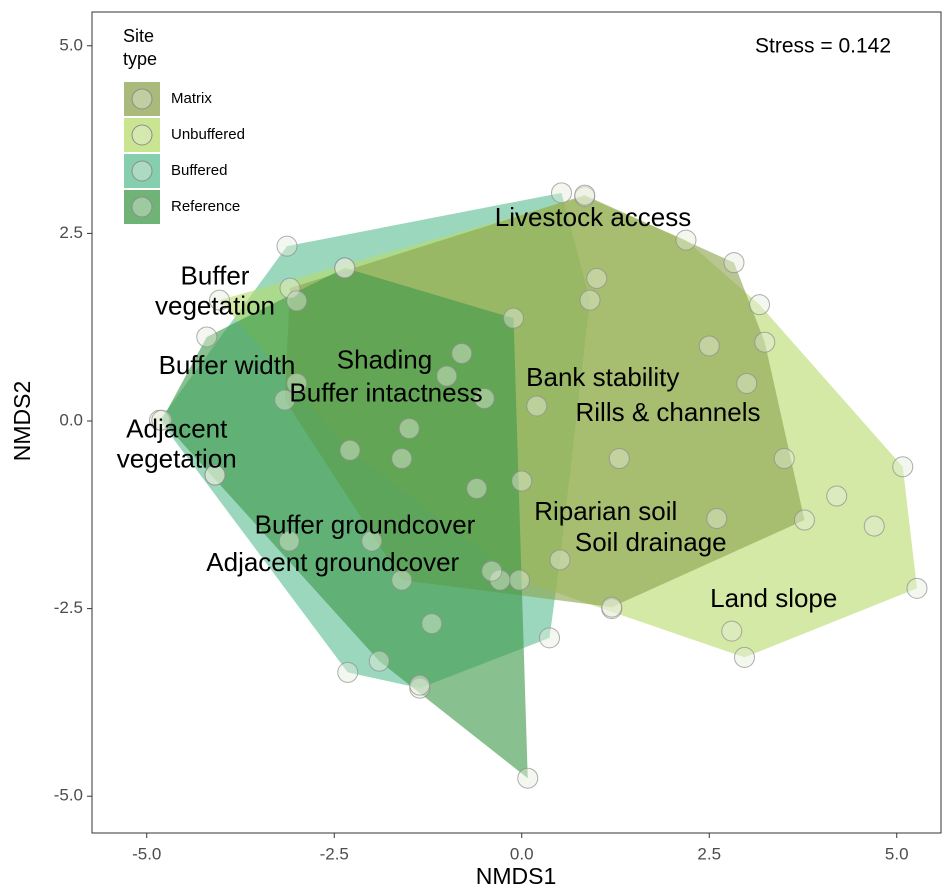  I want to click on vector-label-text: Buffer, so click(215, 276).